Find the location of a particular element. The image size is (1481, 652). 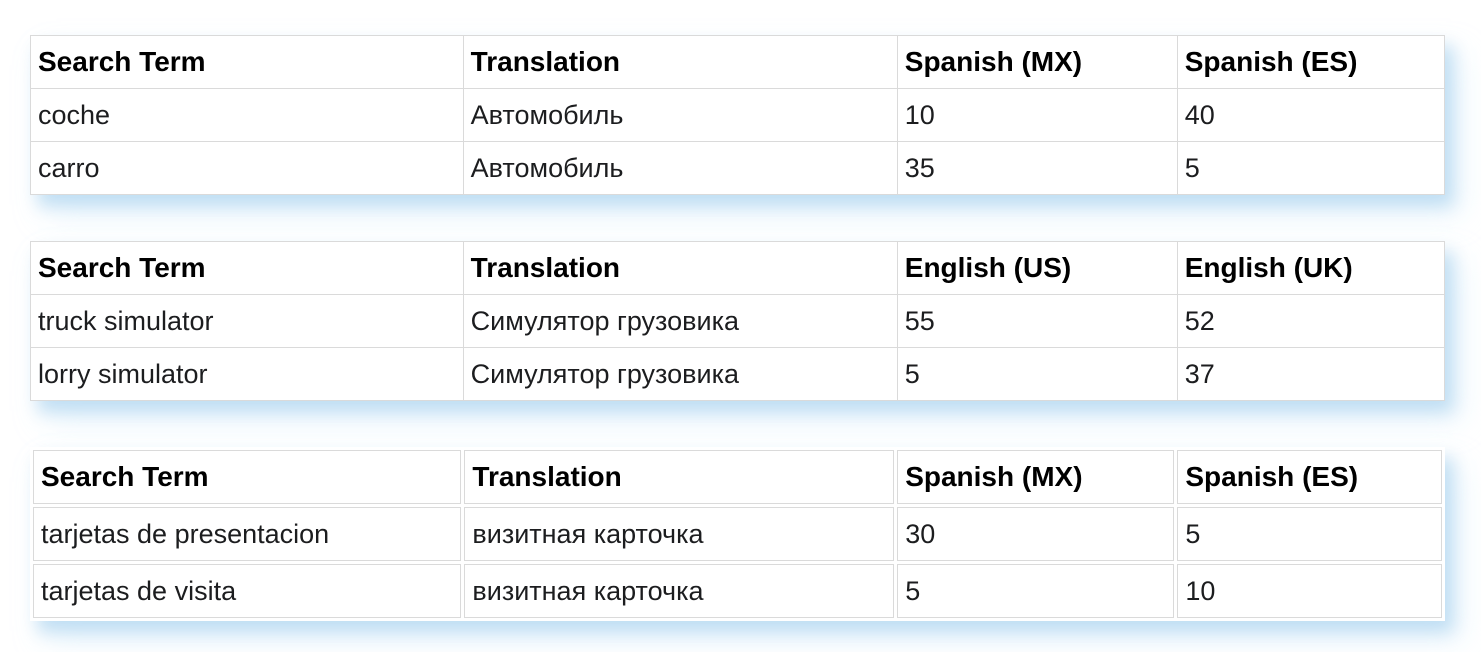

cell: carro is located at coordinates (247, 168).